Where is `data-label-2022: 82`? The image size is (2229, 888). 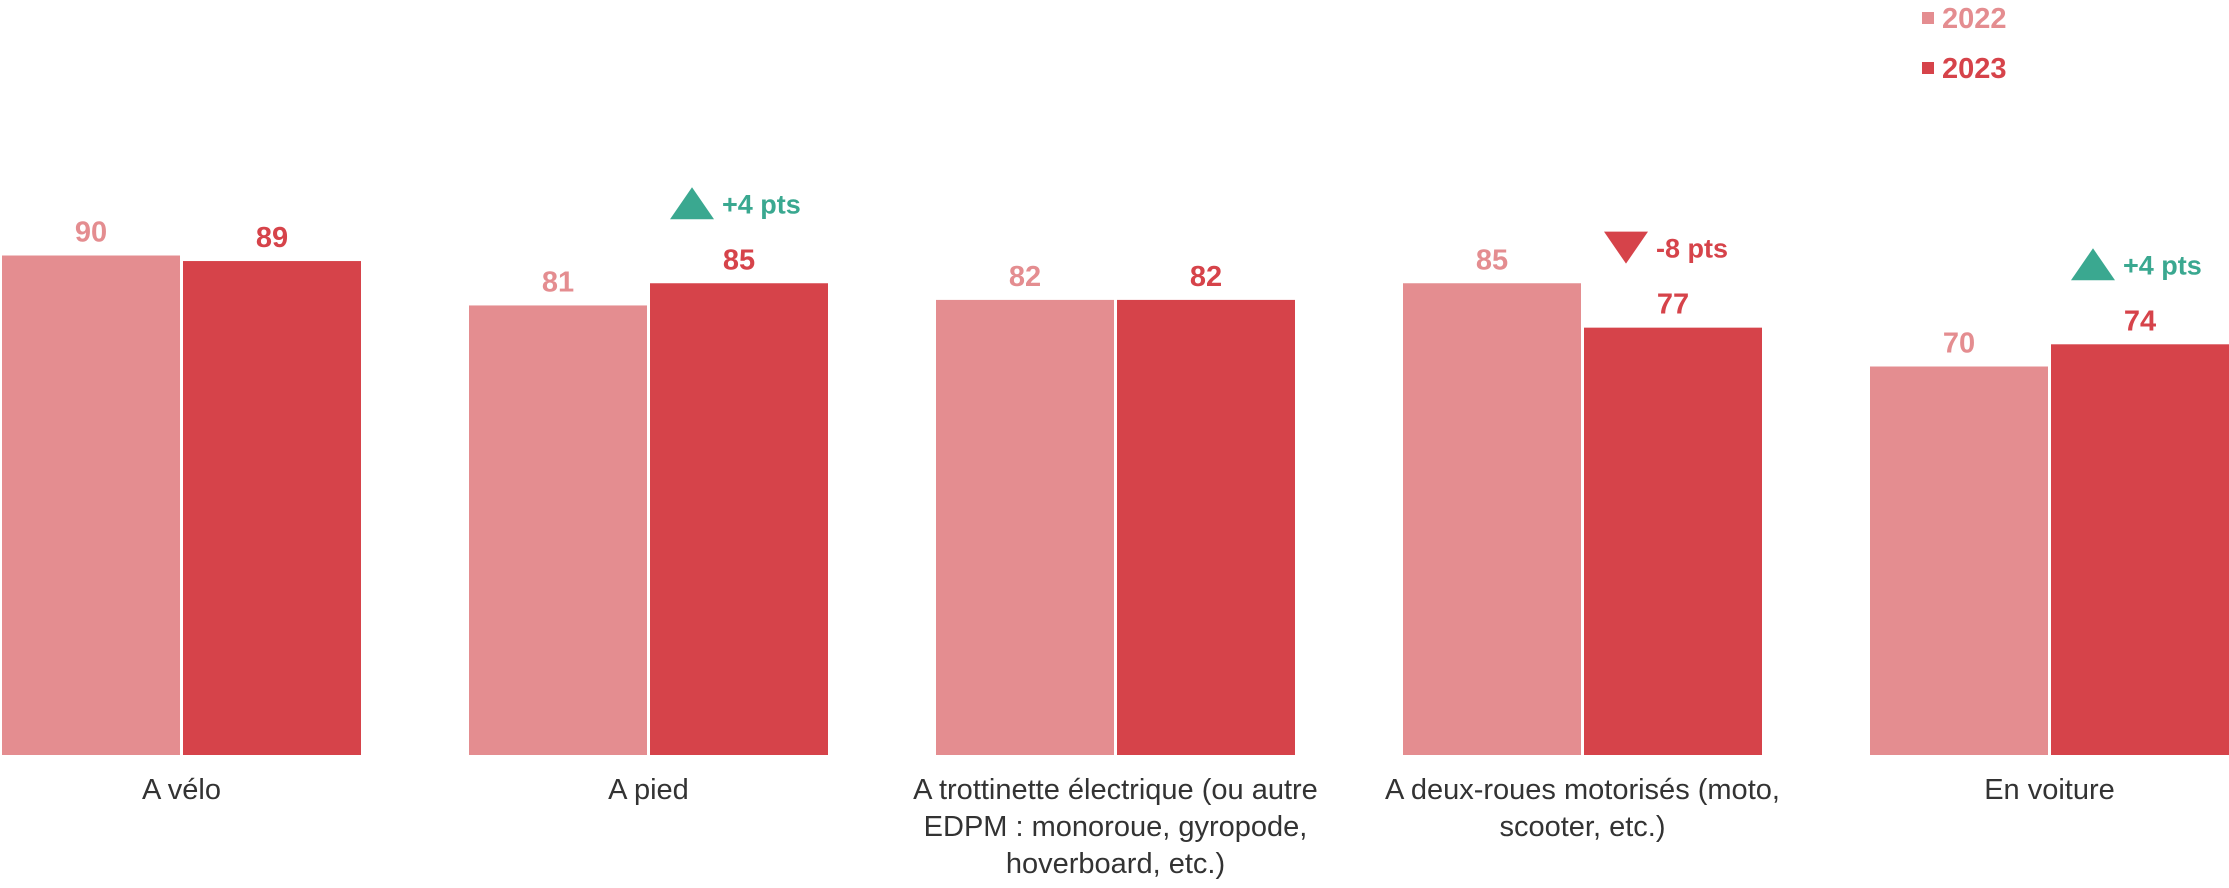
data-label-2022: 82 is located at coordinates (1025, 277).